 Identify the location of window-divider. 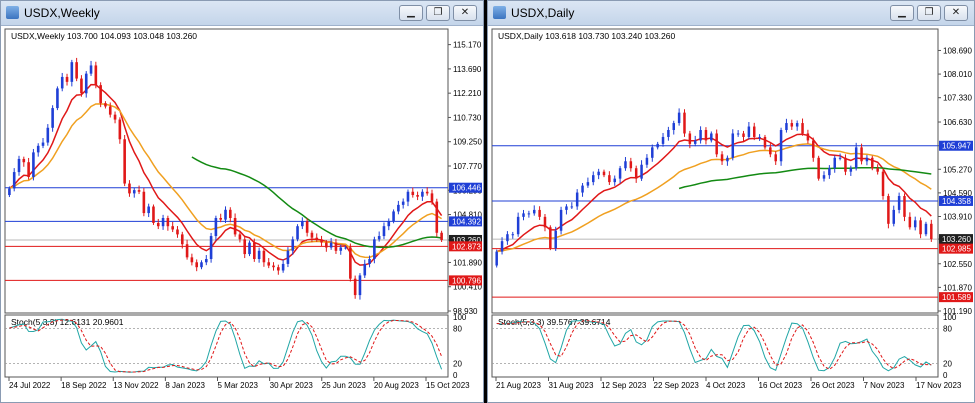
(485, 201).